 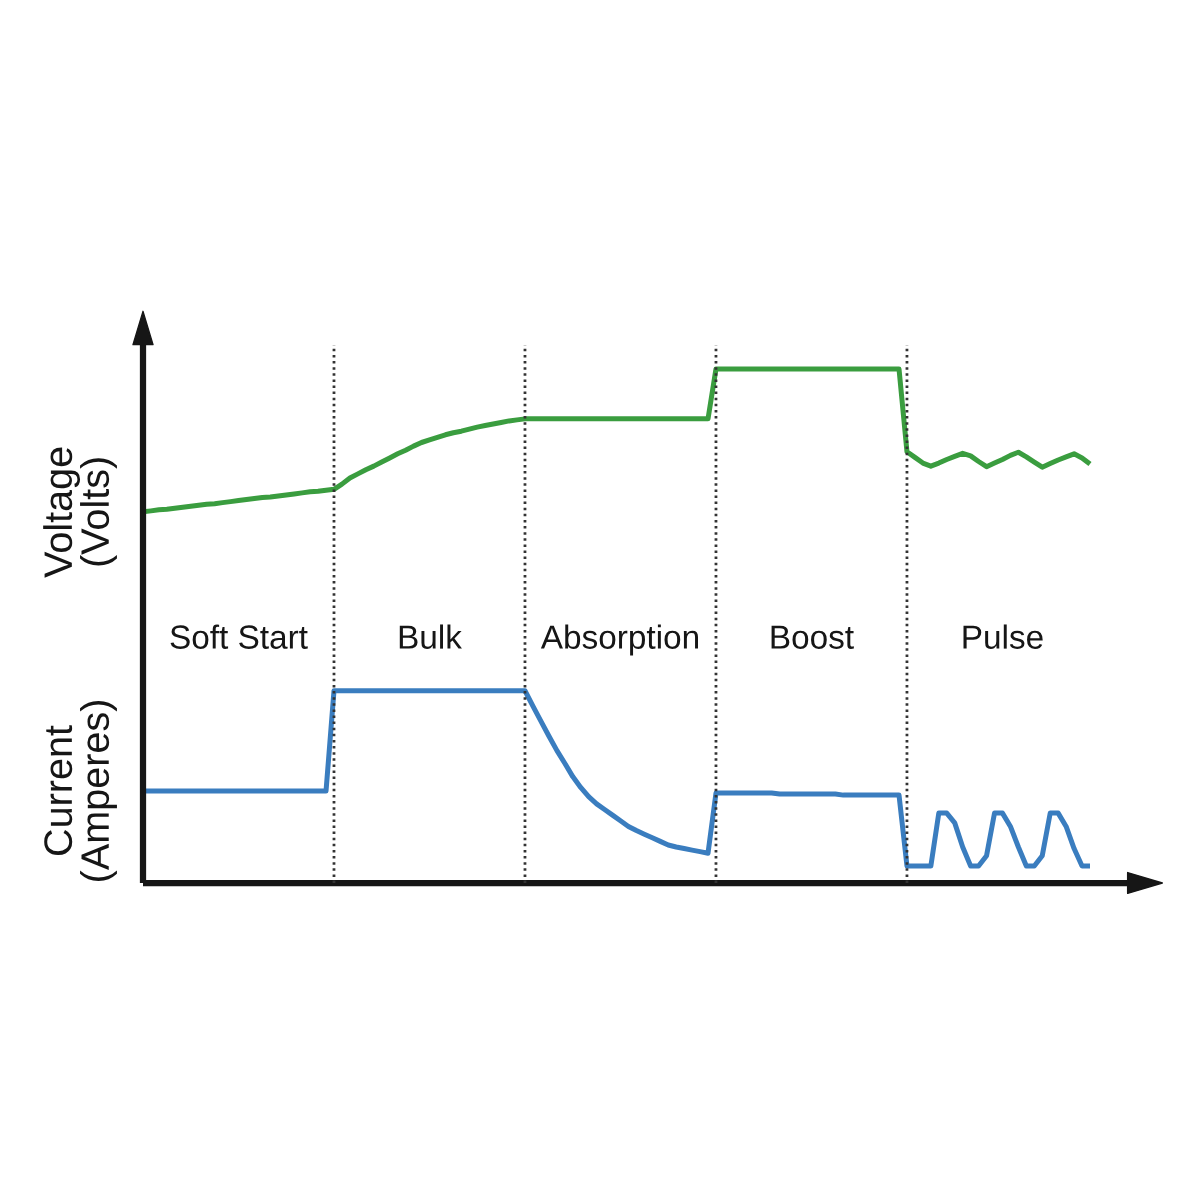 What do you see at coordinates (80, 512) in the screenshot?
I see `text: Voltage (Volts)` at bounding box center [80, 512].